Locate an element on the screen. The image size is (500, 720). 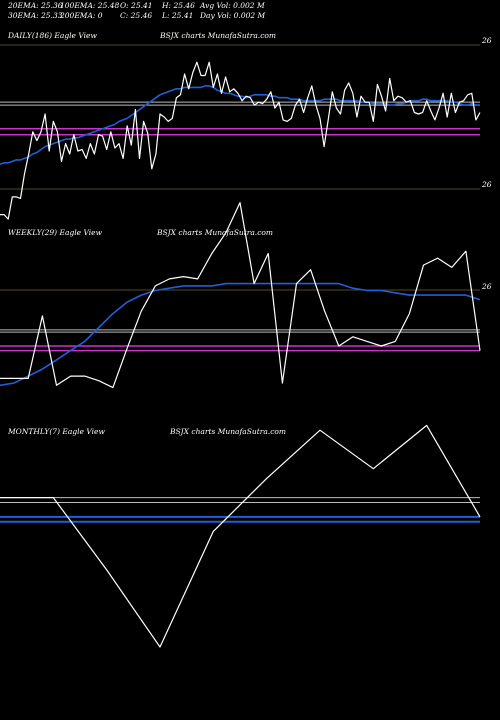
stat-open: O: 25.41 is located at coordinates (136, 5).